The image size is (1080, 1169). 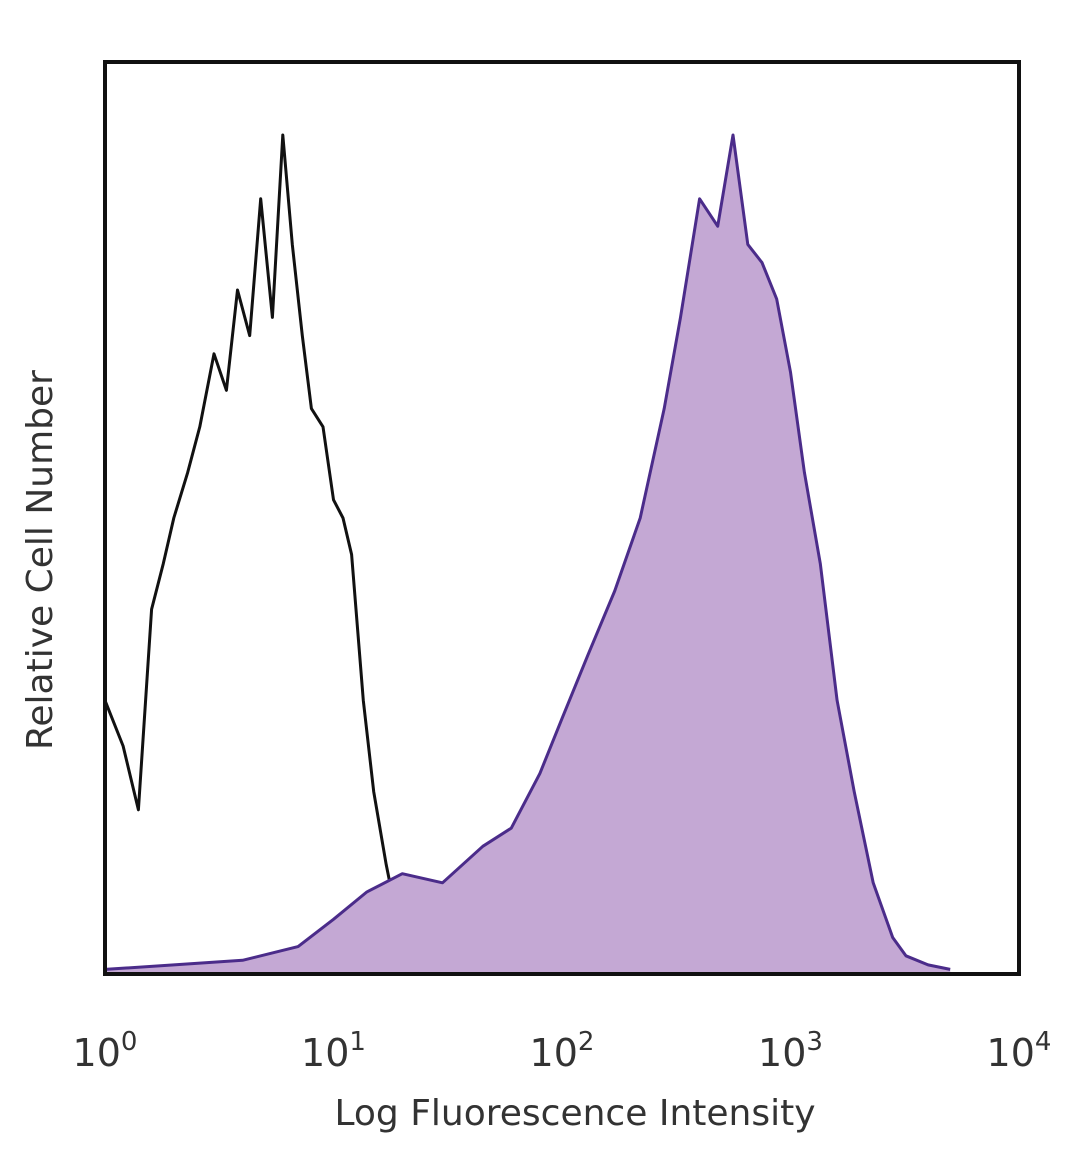 I want to click on x-tick-label-3: 103, so click(x=790, y=1051).